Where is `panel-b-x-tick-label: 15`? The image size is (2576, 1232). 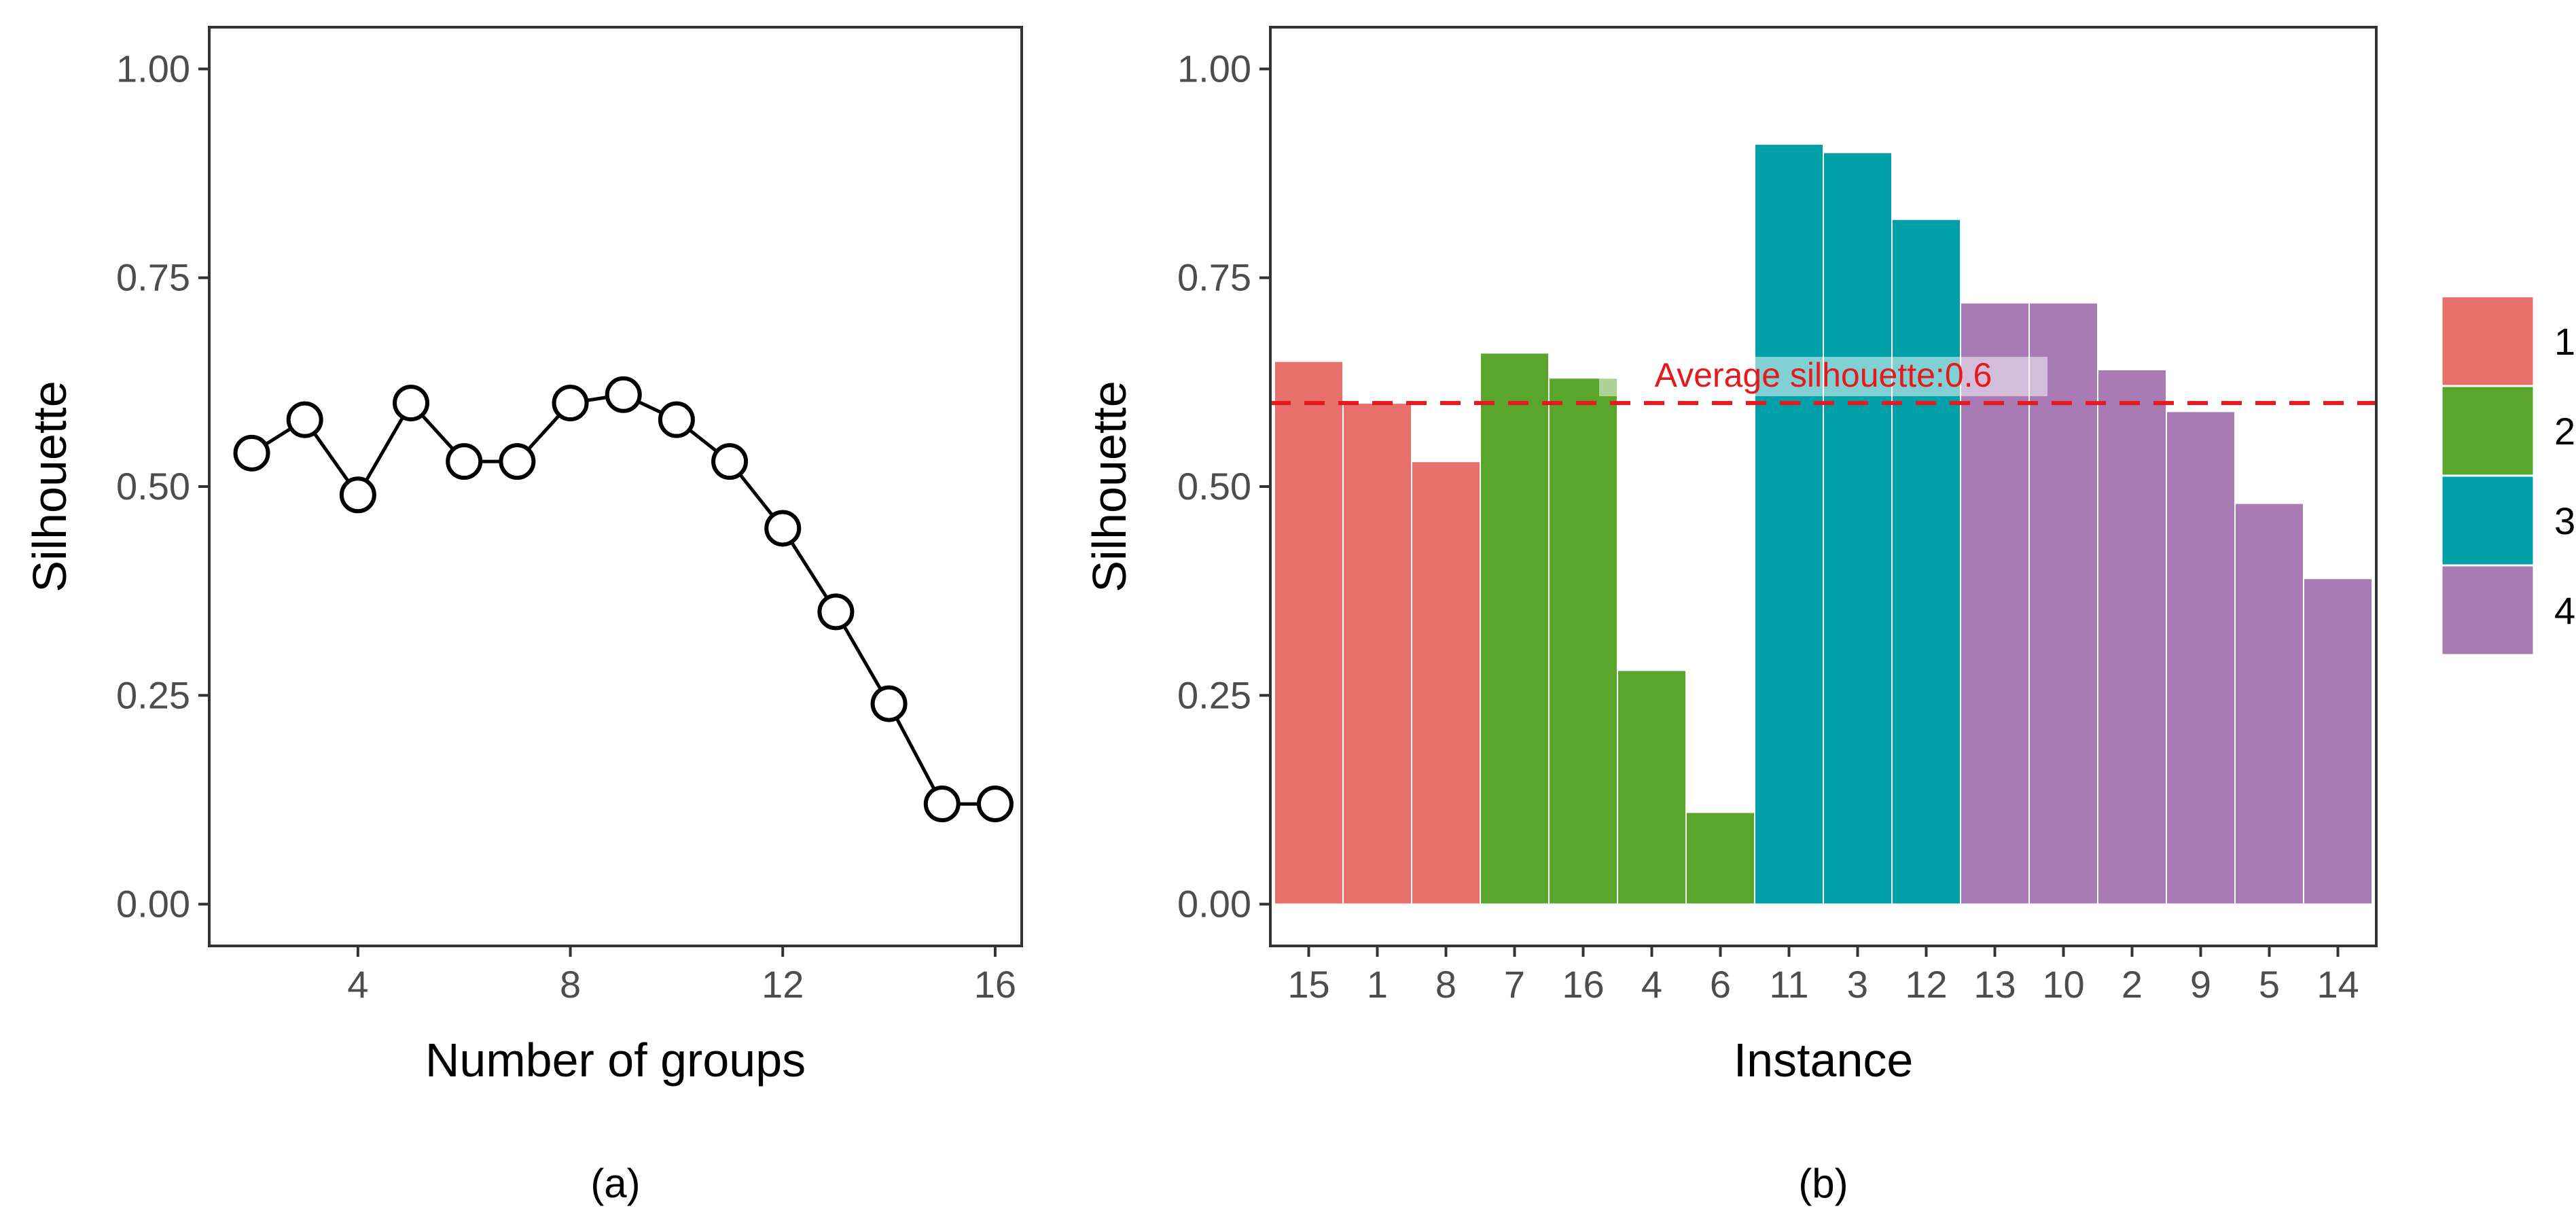 panel-b-x-tick-label: 15 is located at coordinates (1308, 984).